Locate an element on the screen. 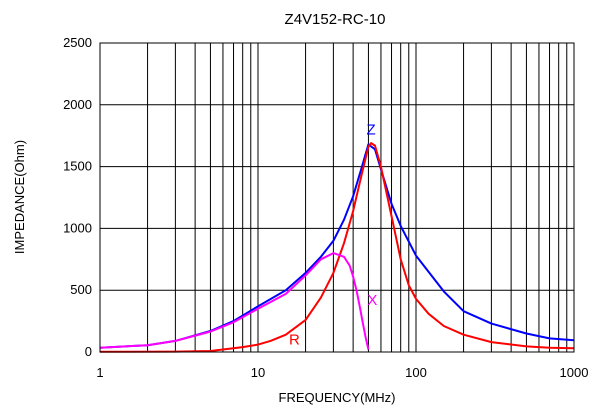  y-tick-label: 2500 is located at coordinates (77, 42).